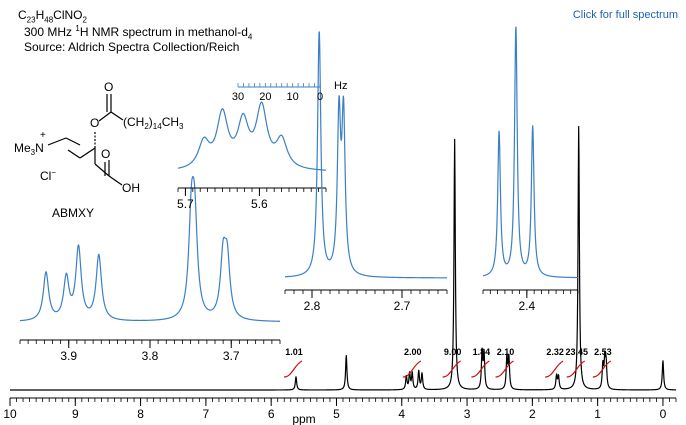 The image size is (686, 425). I want to click on inset-tick-label: 2.7, so click(402, 306).